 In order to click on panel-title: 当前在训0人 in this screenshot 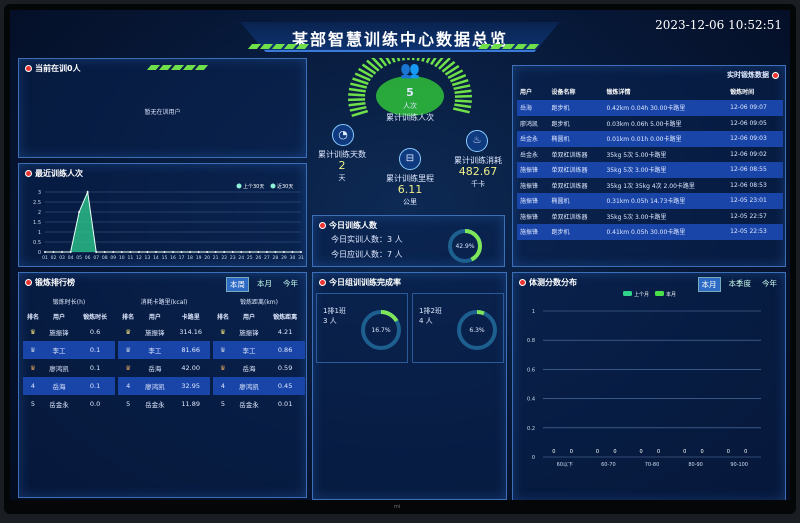, I will do `click(58, 68)`.